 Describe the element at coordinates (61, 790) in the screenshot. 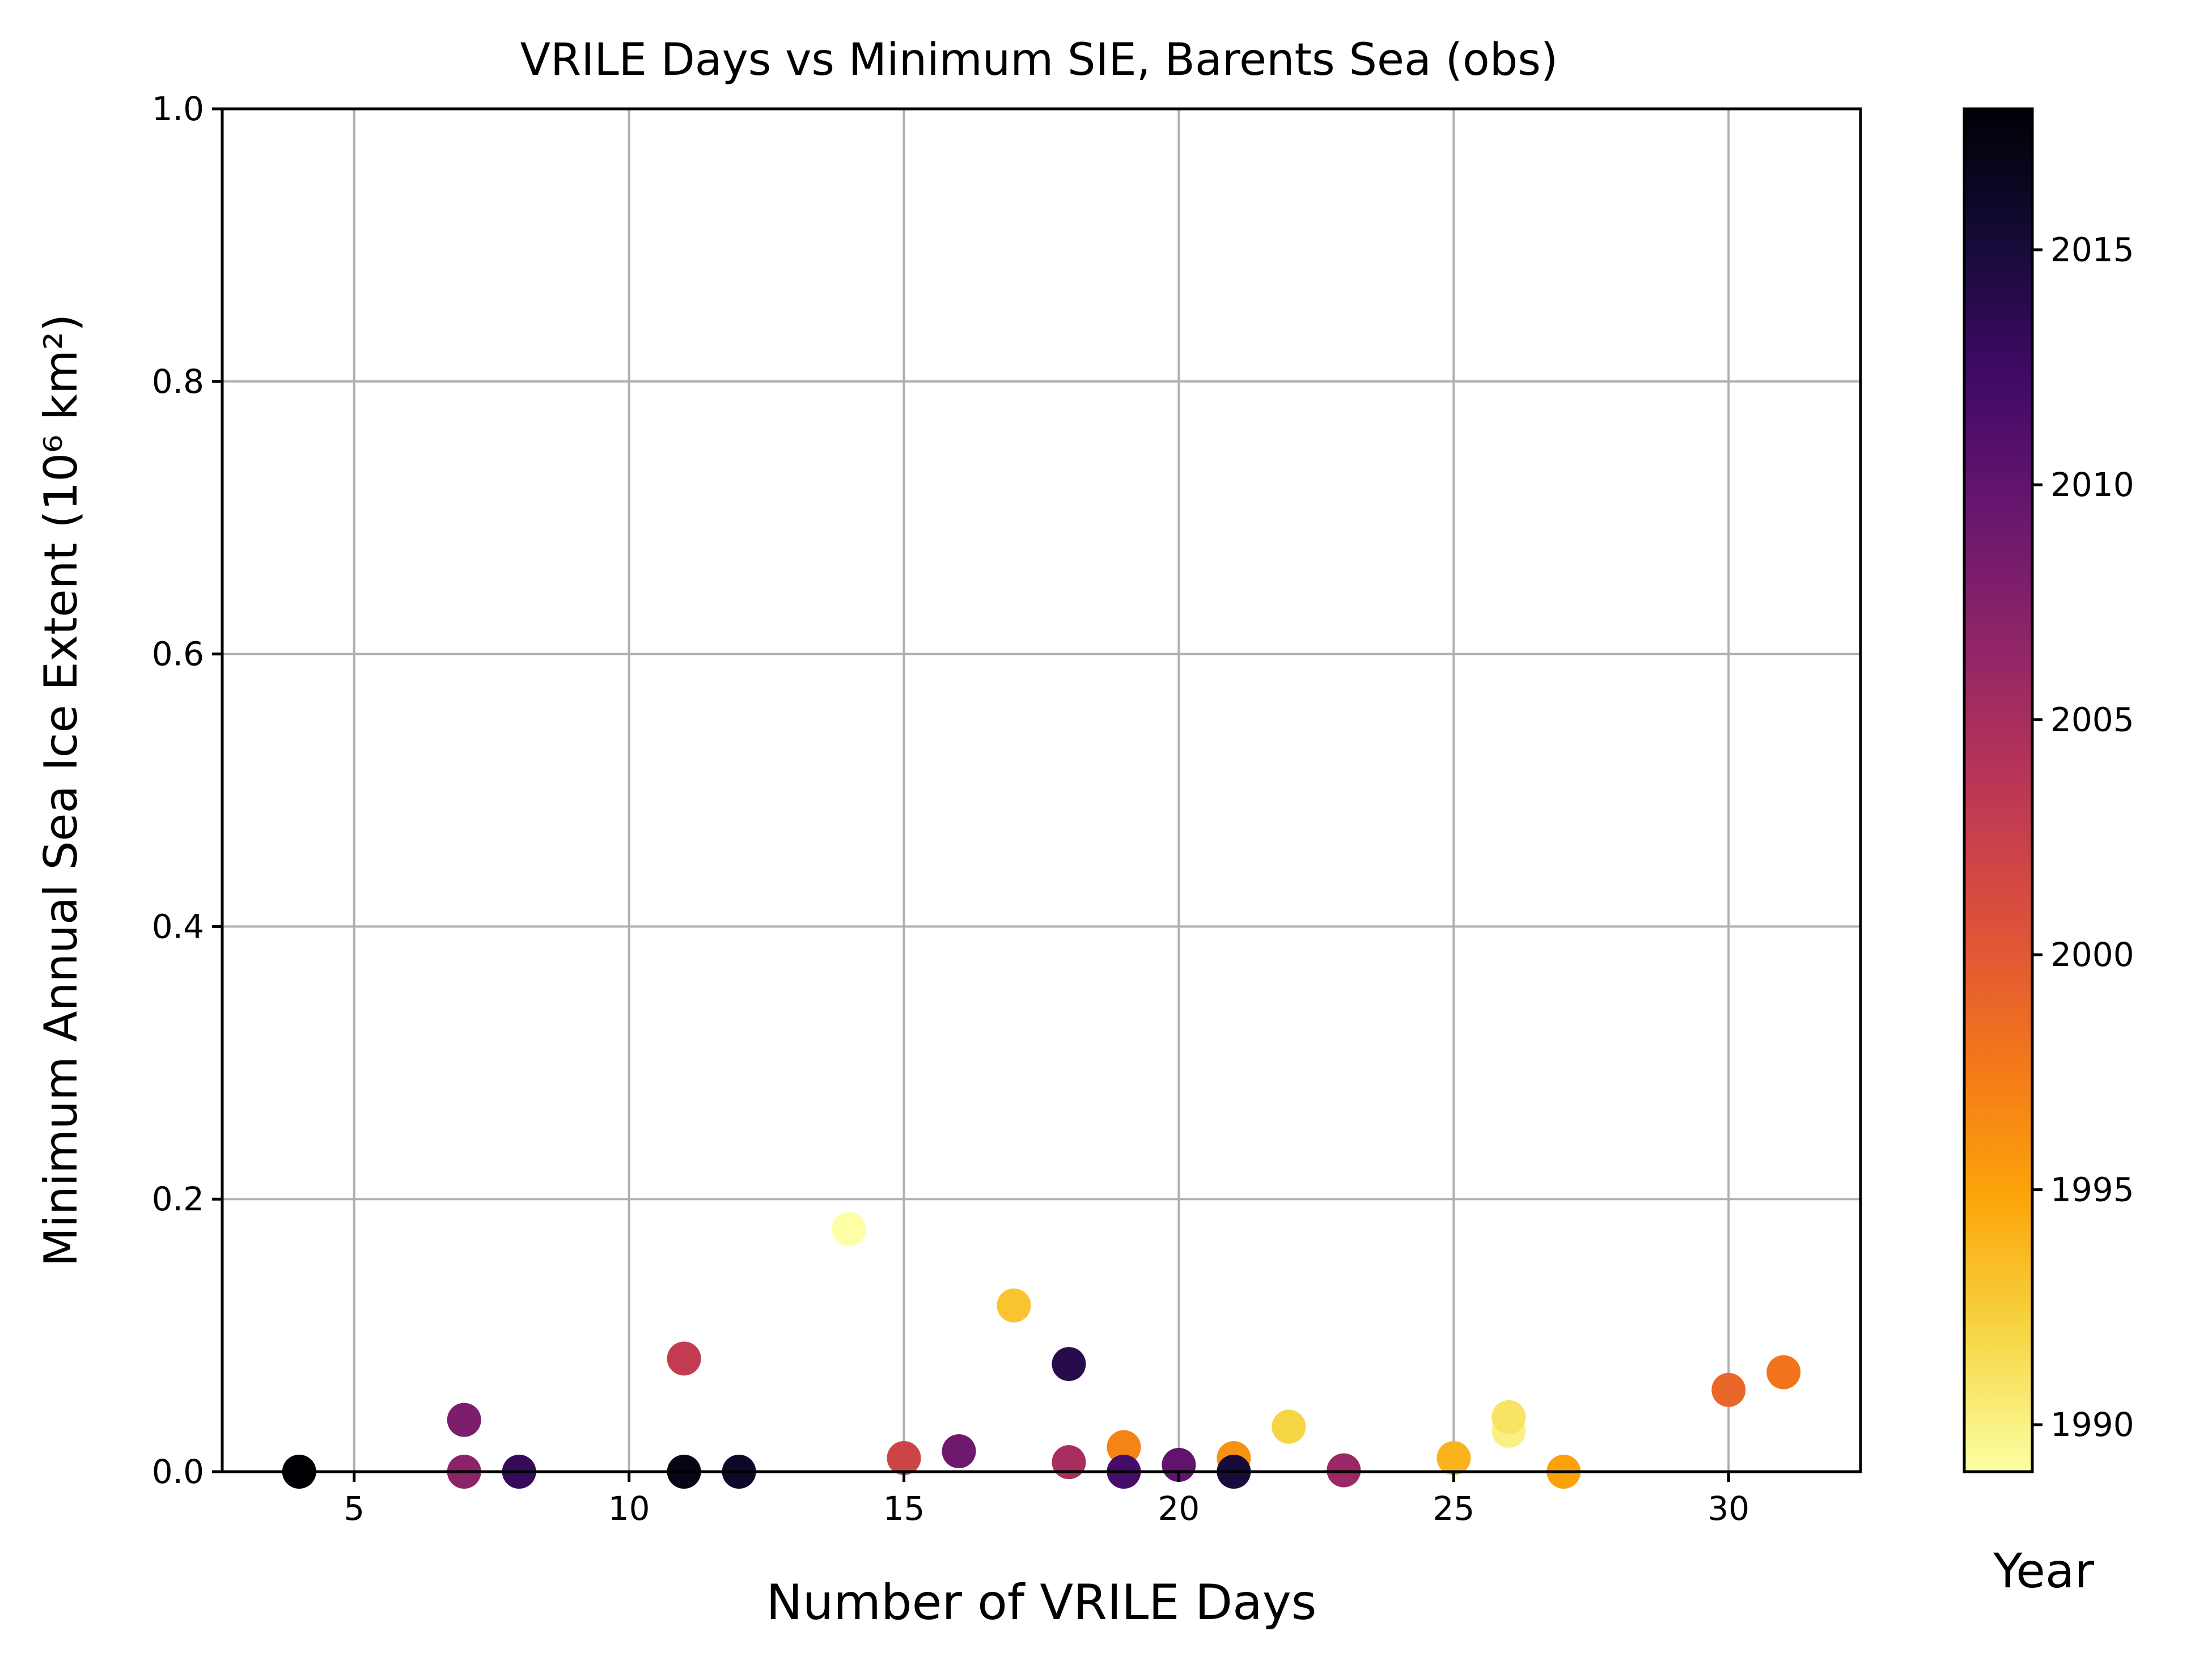

I see `y-axis-label: Minimum Annual Sea Ice Extent (10⁶ km²)` at that location.